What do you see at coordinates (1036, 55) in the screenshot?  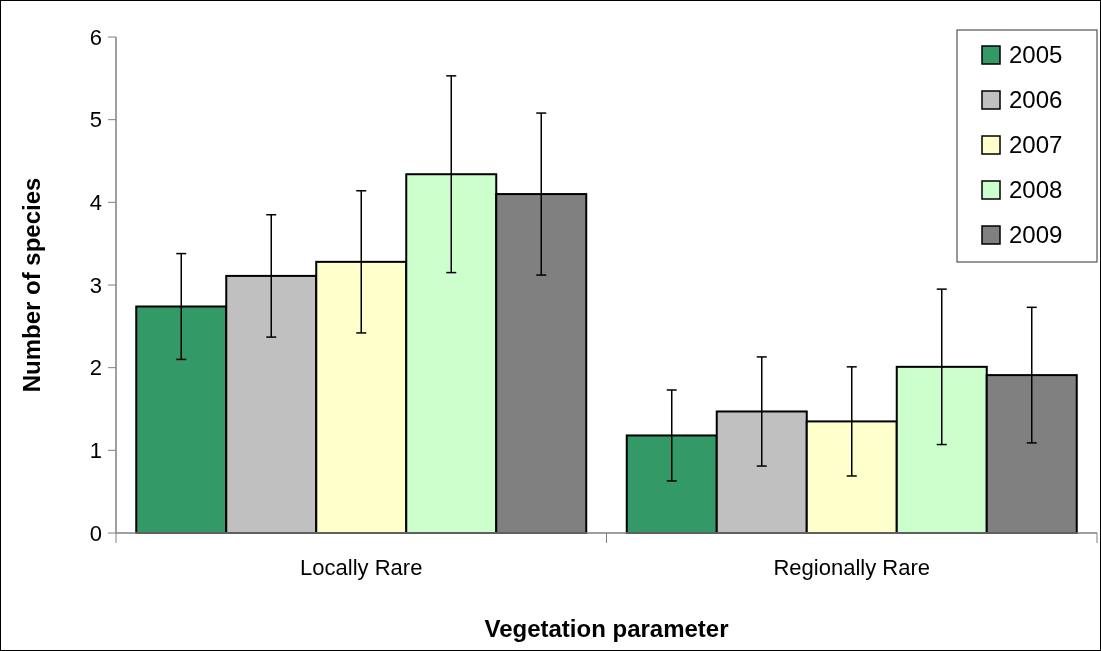 I see `legend-label: 2005` at bounding box center [1036, 55].